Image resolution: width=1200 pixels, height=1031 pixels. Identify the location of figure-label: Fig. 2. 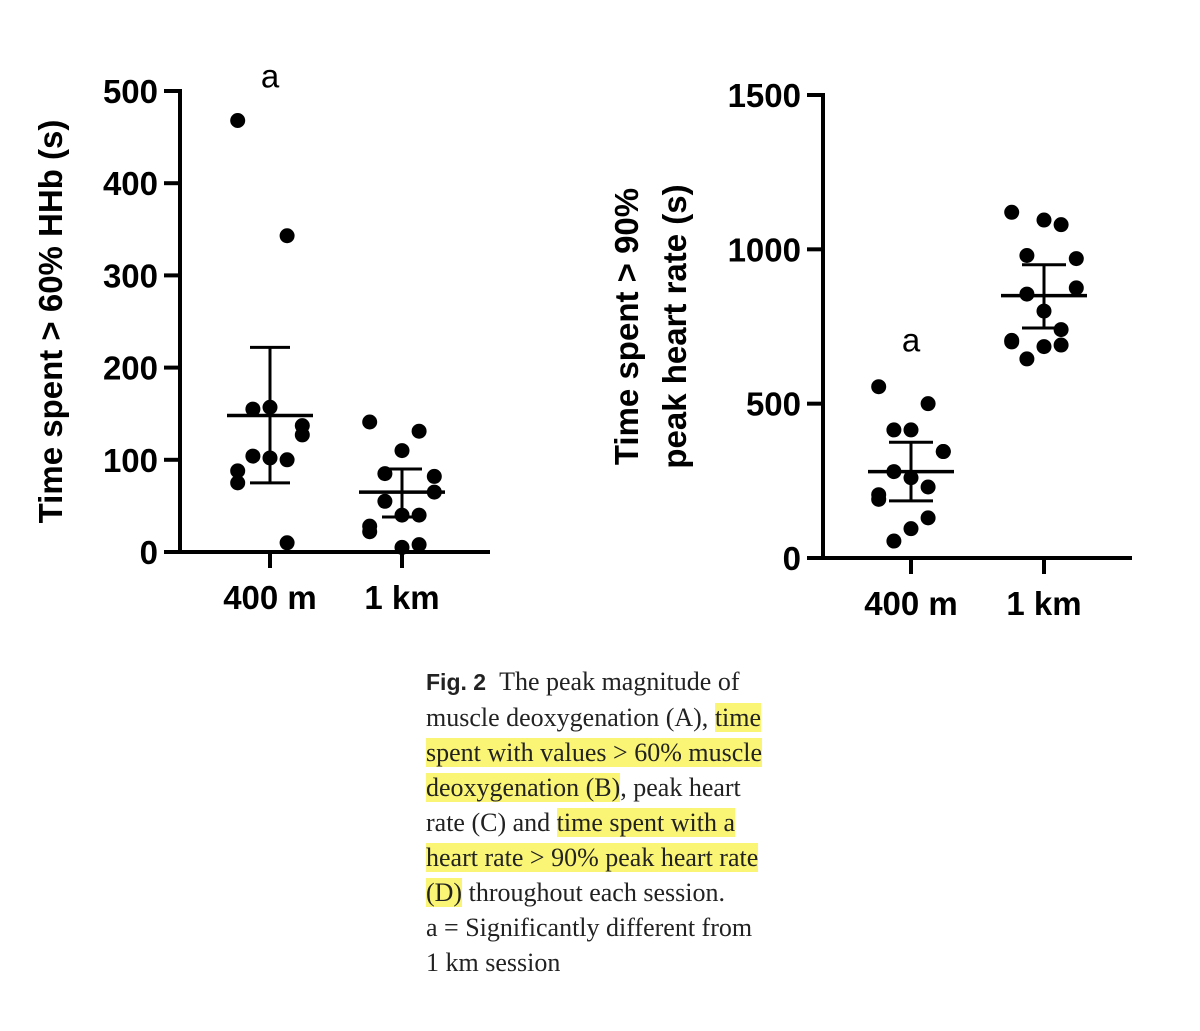
(456, 682).